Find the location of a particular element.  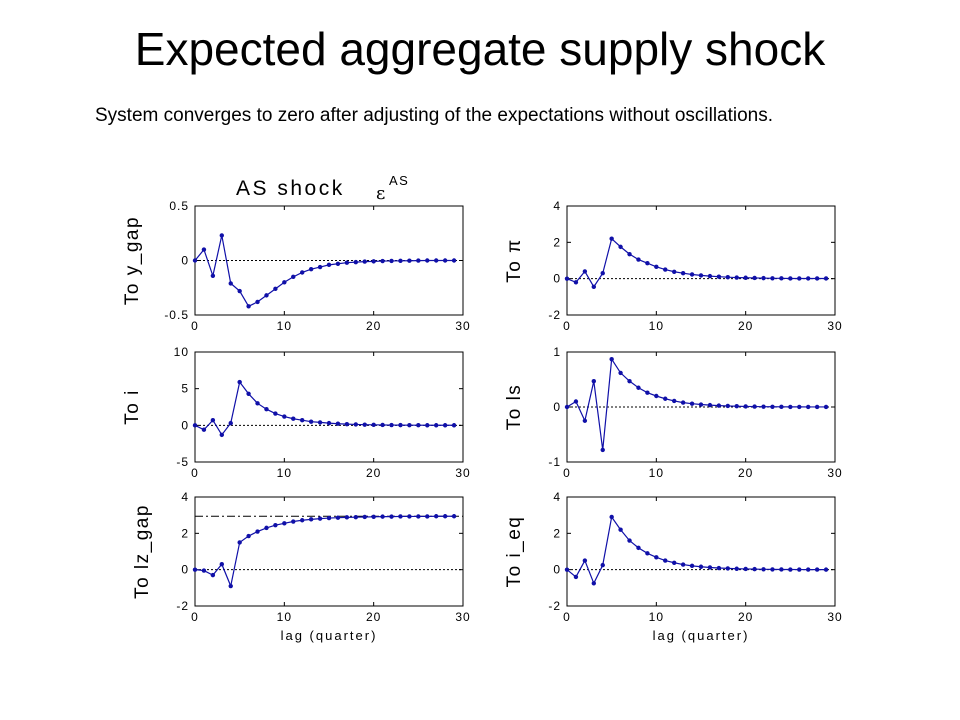

y-axis-label: To y_gap is located at coordinates (132, 260).